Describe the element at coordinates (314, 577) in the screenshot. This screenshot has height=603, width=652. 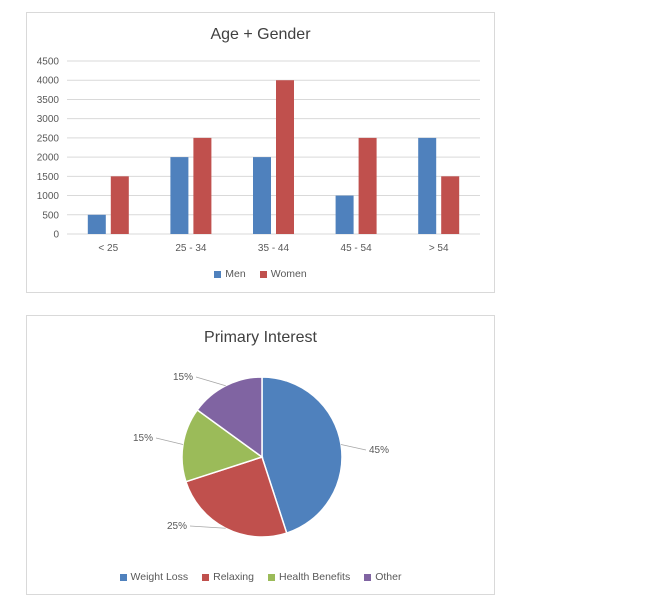
I see `legend-label-health-benefits: Health Benefits` at that location.